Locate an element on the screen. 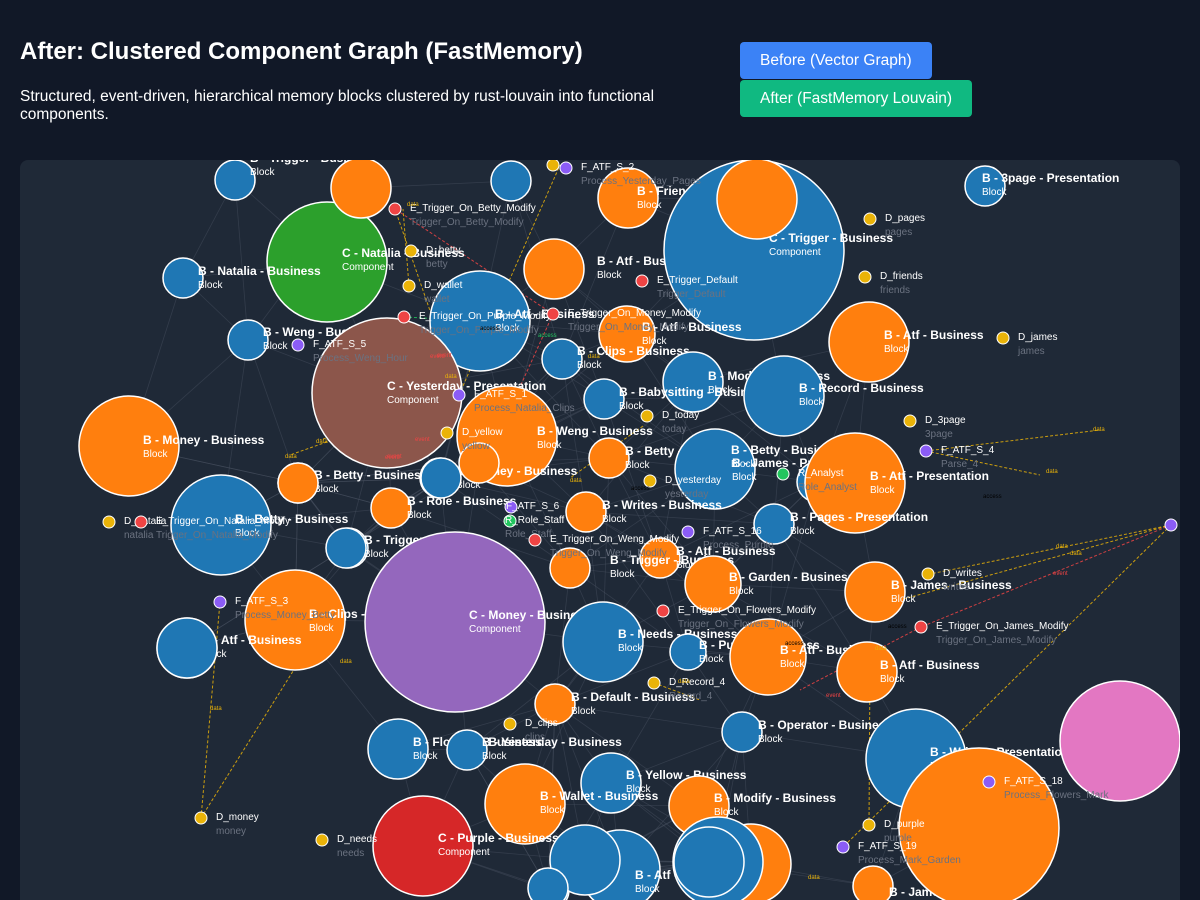  entity-node: F_ATF_S_18 Process_Flowers_Mark is located at coordinates (1045, 788).